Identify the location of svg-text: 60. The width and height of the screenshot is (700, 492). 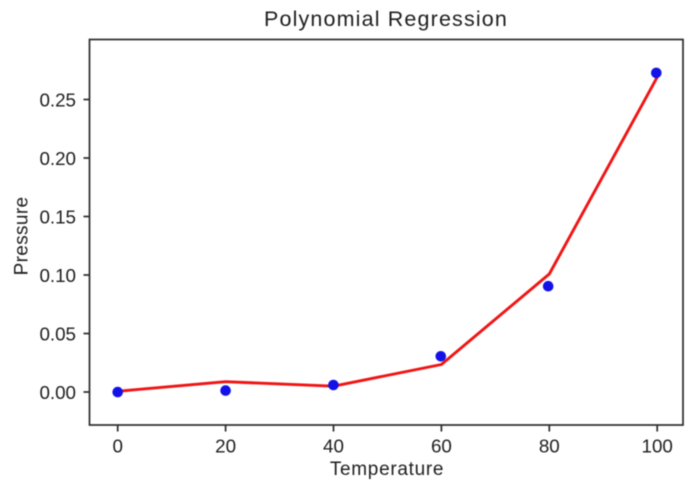
(441, 446).